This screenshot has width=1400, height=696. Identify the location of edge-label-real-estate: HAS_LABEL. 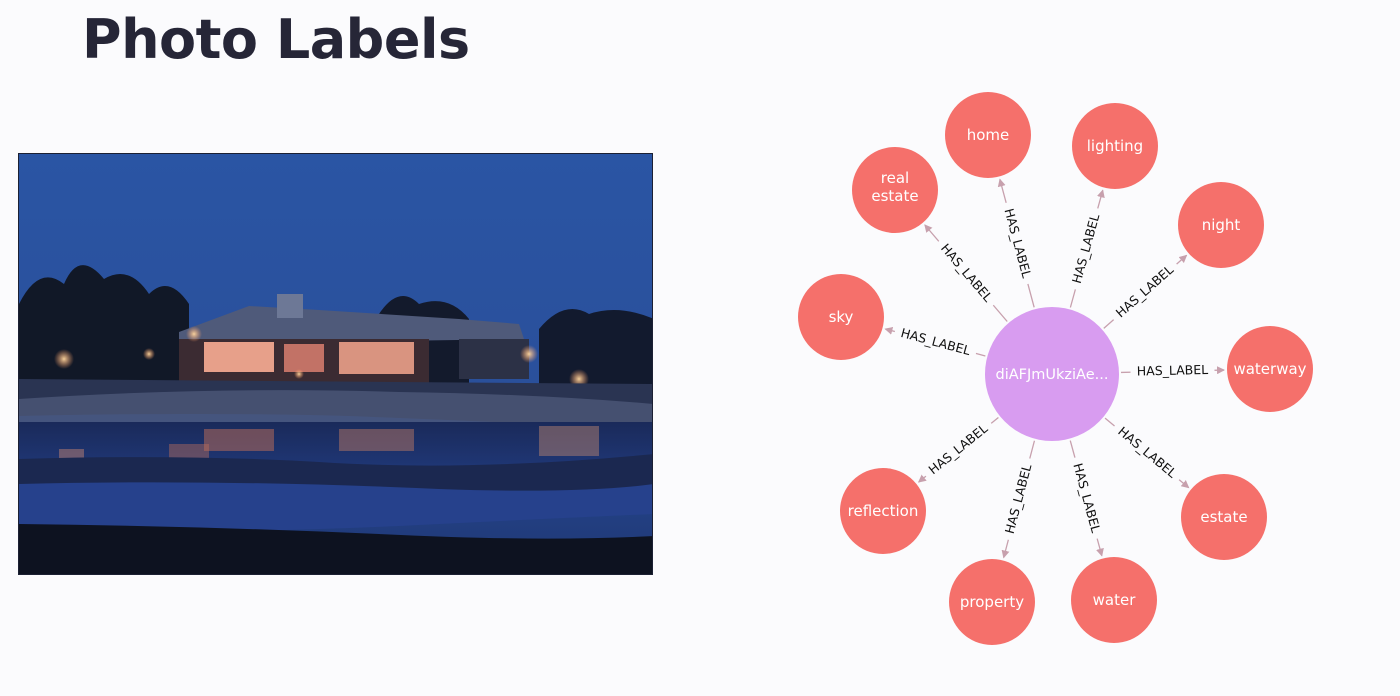
(967, 273).